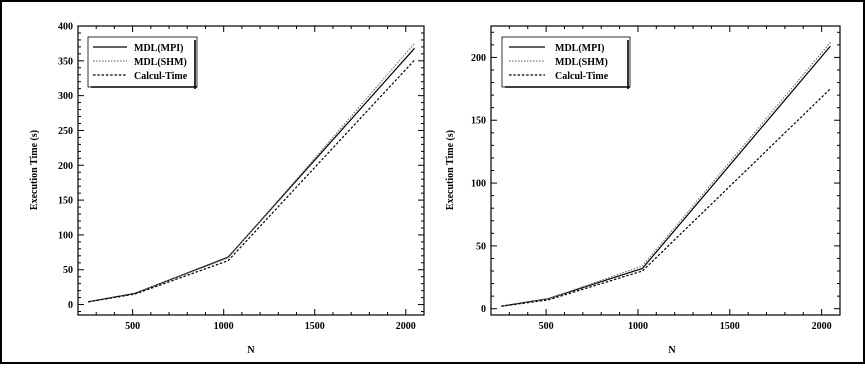  What do you see at coordinates (65, 61) in the screenshot?
I see `y-tick-label: 350` at bounding box center [65, 61].